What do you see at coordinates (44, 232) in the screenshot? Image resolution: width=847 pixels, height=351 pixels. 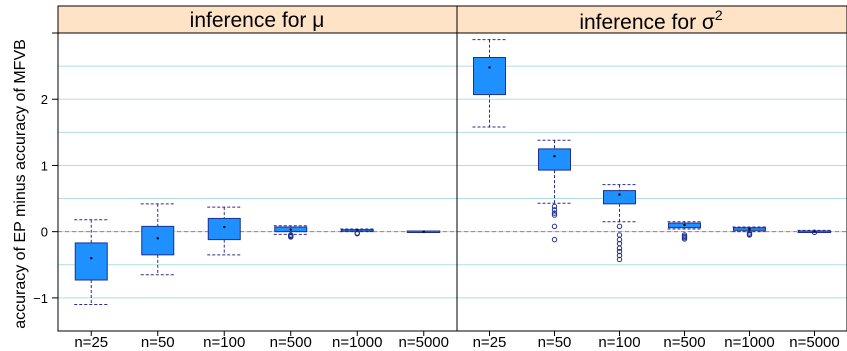 I see `y-tick-label: 0` at bounding box center [44, 232].